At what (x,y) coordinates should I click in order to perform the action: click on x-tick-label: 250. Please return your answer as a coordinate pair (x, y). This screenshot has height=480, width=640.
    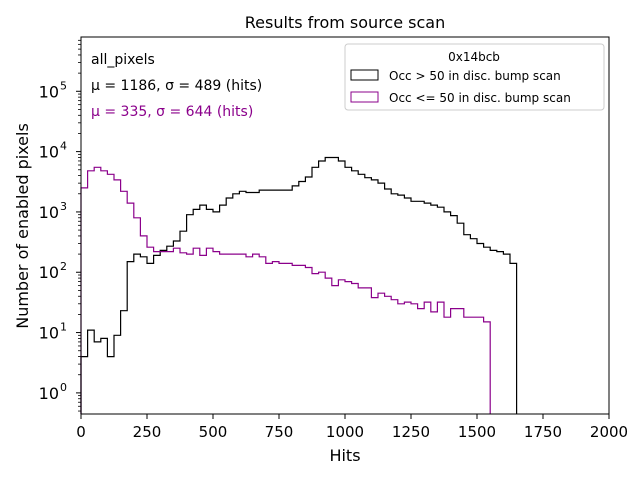
    Looking at the image, I should click on (147, 432).